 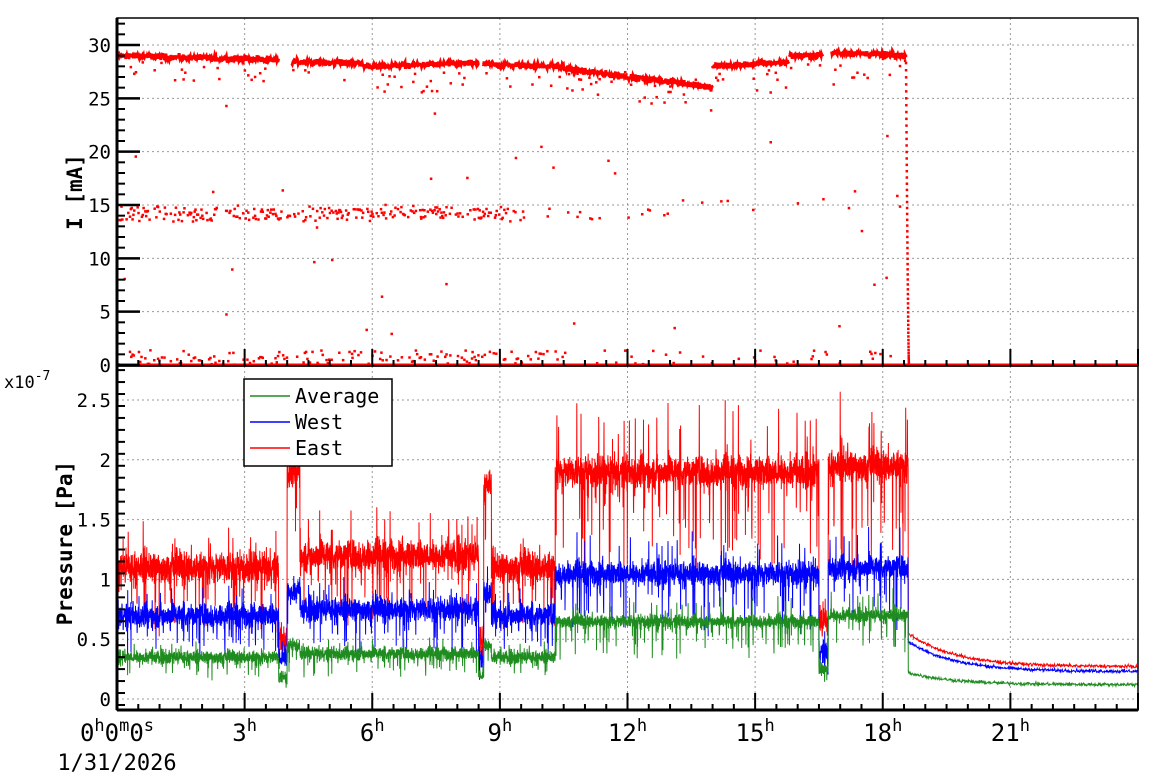 I want to click on x-tick-label: 6h, so click(x=372, y=731).